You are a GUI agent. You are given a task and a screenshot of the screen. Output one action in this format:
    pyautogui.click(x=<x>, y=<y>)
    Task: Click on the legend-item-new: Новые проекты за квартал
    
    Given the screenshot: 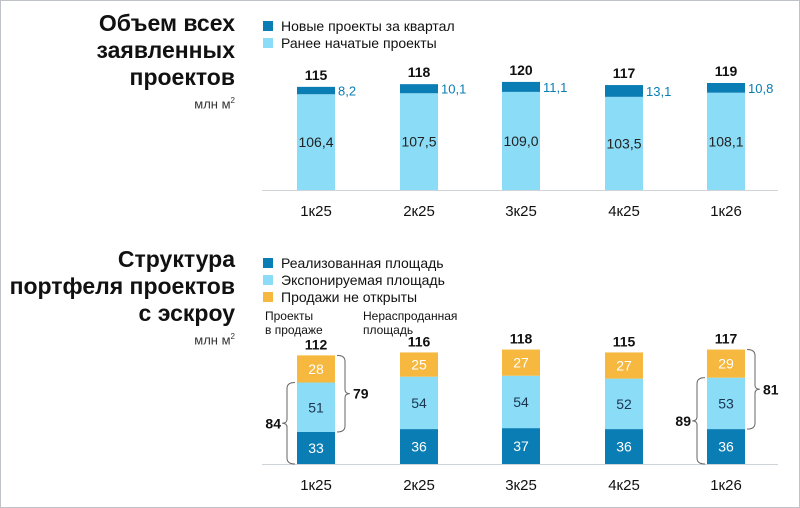 What is the action you would take?
    pyautogui.click(x=359, y=25)
    